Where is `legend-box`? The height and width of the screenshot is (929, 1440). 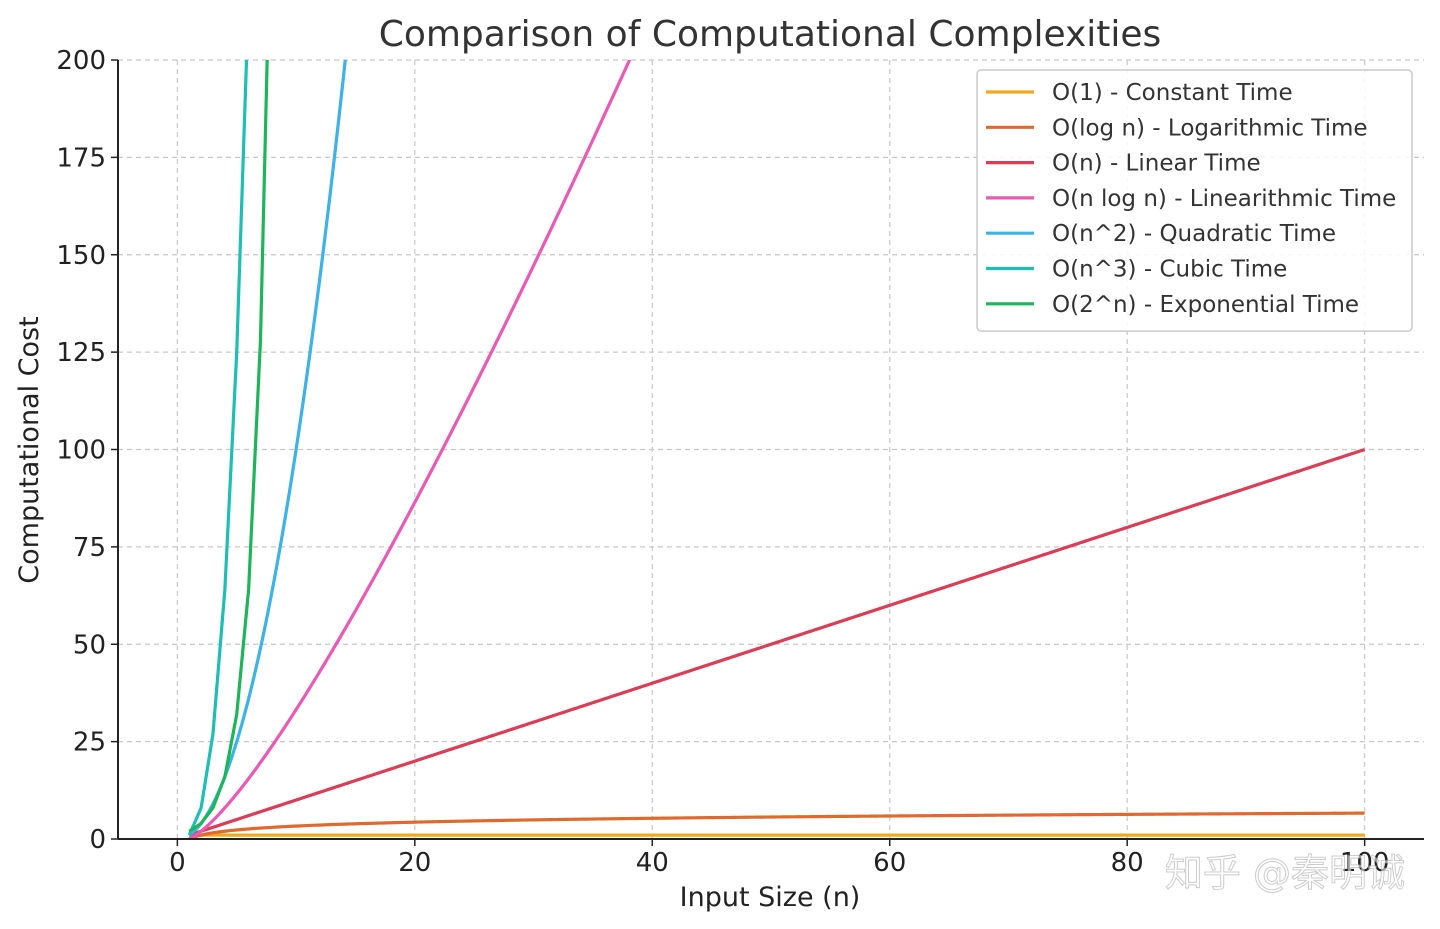 legend-box is located at coordinates (1194, 200).